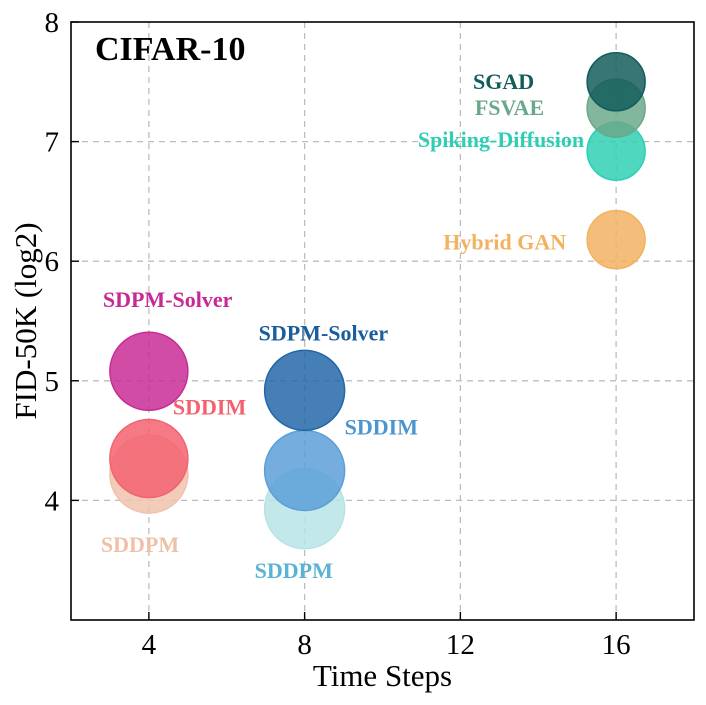 The height and width of the screenshot is (705, 706). What do you see at coordinates (501, 139) in the screenshot?
I see `label-spiking-diffusion-t16: Spiking-Diffusion` at bounding box center [501, 139].